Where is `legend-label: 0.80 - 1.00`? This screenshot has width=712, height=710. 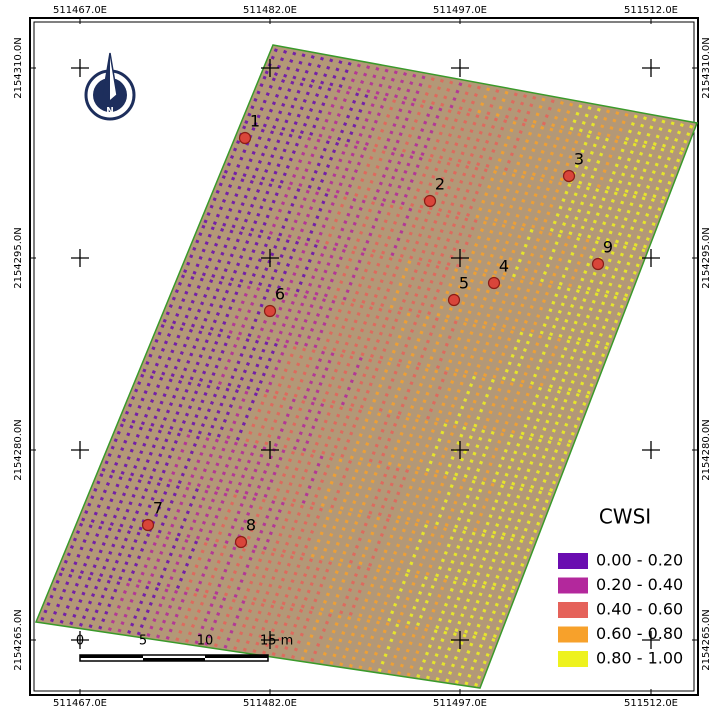
legend-label: 0.80 - 1.00 is located at coordinates (639, 658).